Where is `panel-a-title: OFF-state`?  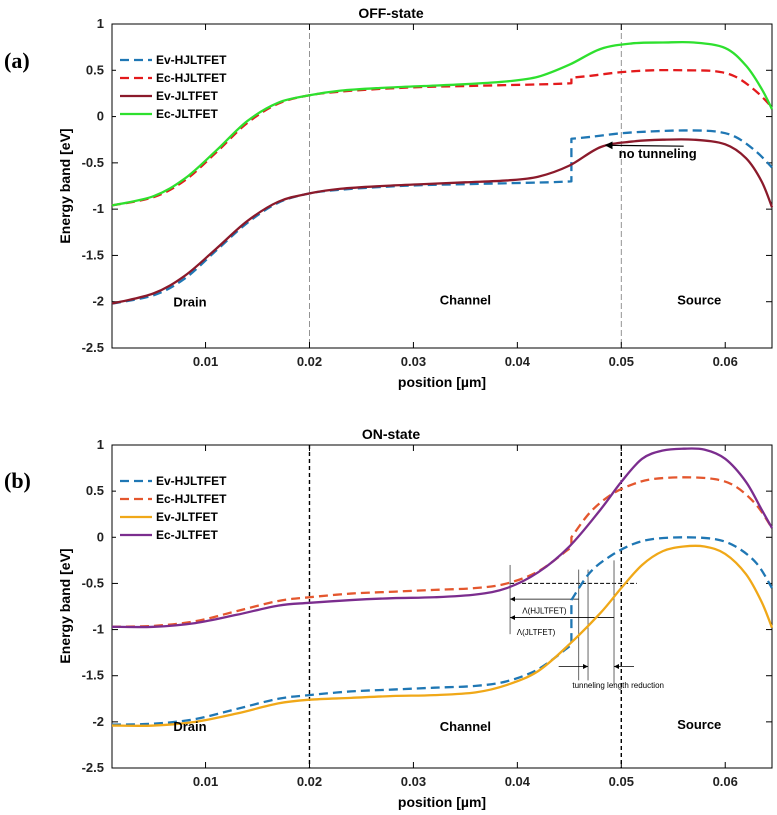
panel-a-title: OFF-state is located at coordinates (391, 13).